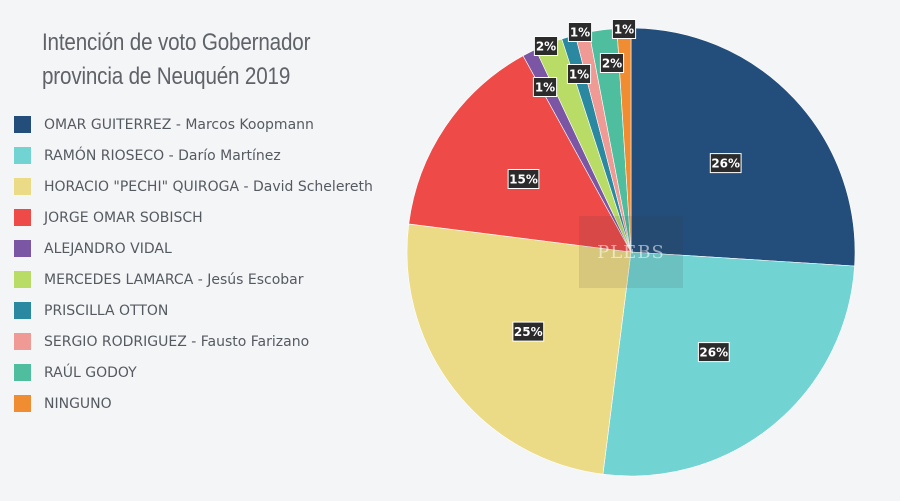  Describe the element at coordinates (90, 372) in the screenshot. I see `legend-label: RAÚL GODOY` at that location.